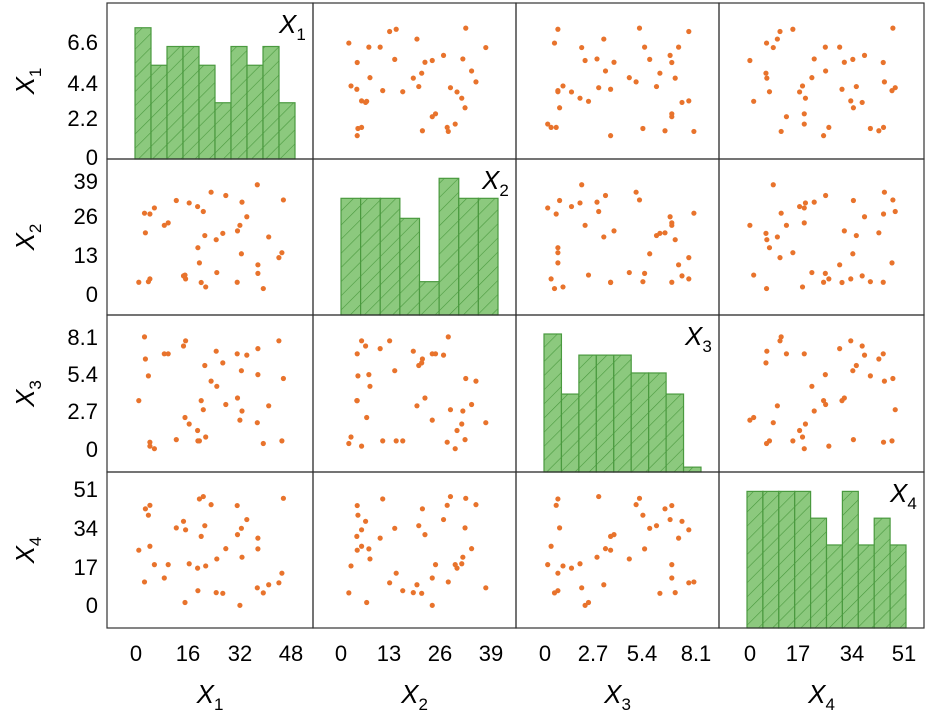  What do you see at coordinates (750, 653) in the screenshot?
I see `x-tick-label-4-1: 0` at bounding box center [750, 653].